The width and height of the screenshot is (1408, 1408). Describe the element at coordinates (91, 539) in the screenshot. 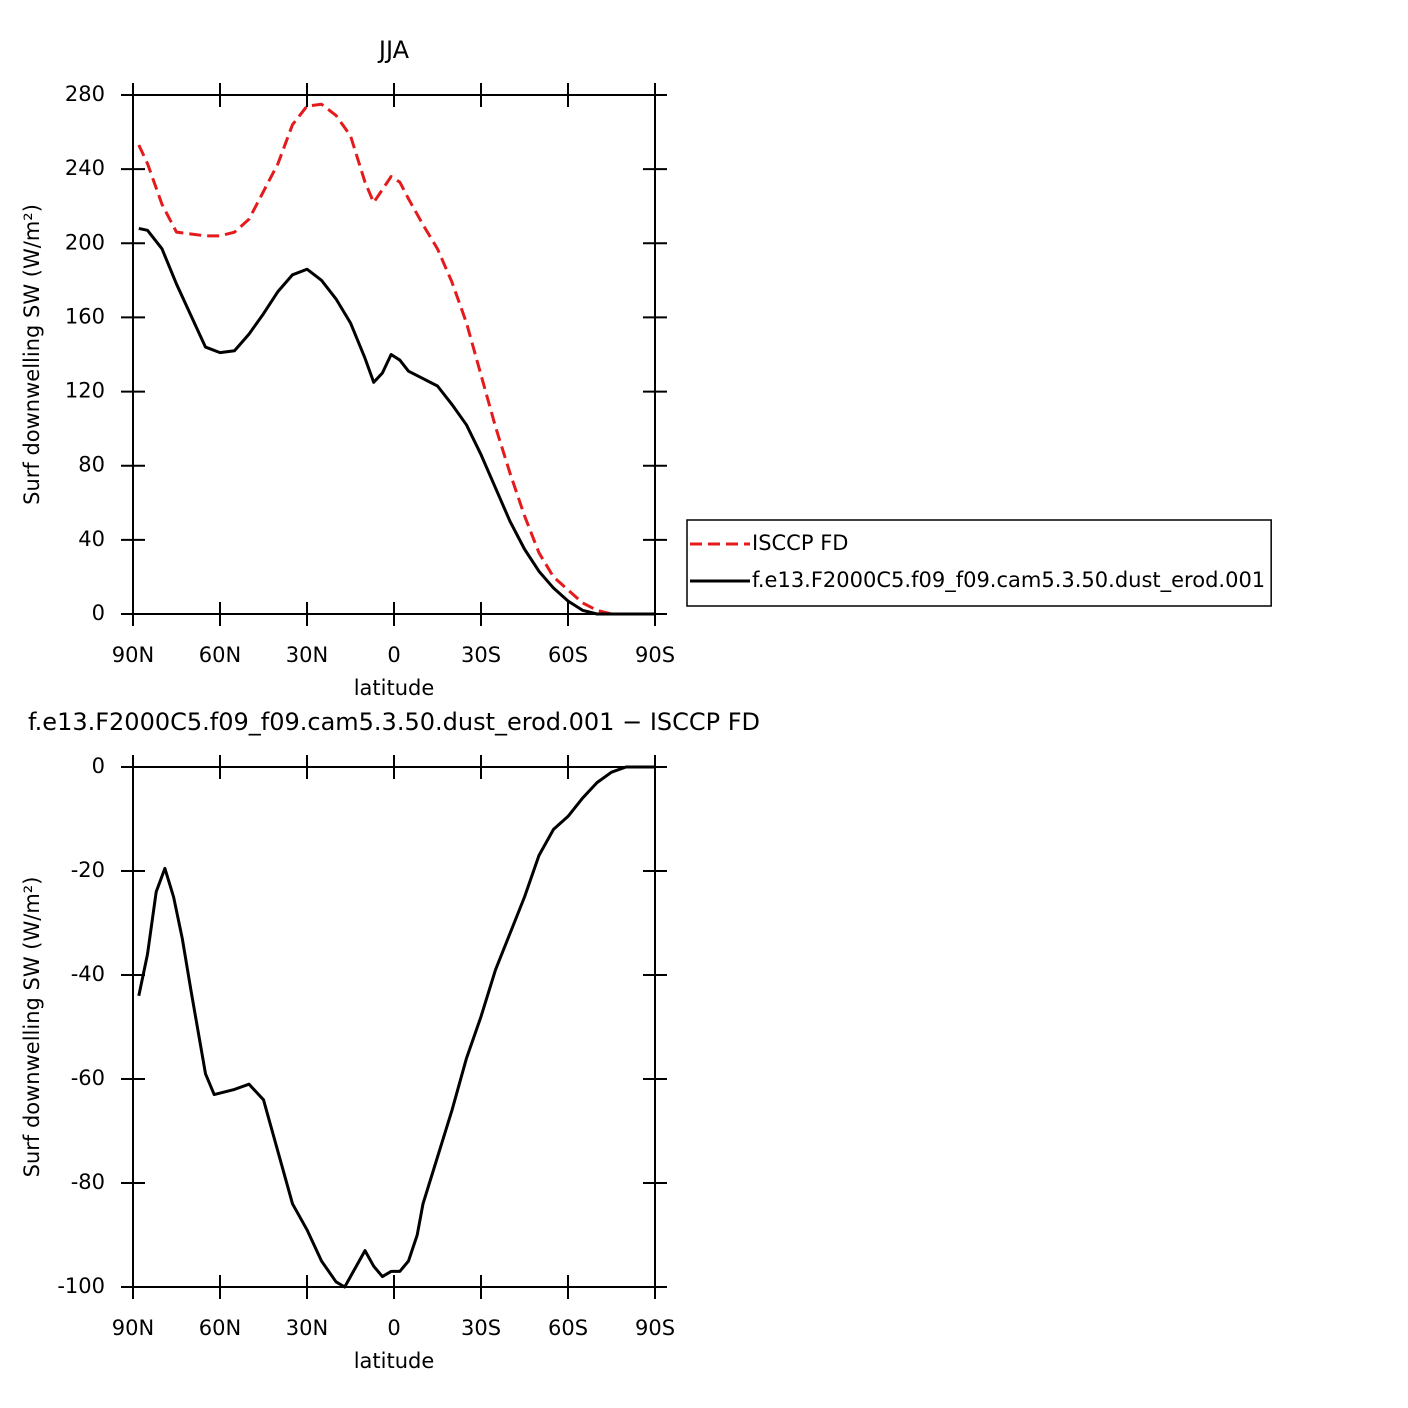

I see `y-tick-label: 40` at that location.